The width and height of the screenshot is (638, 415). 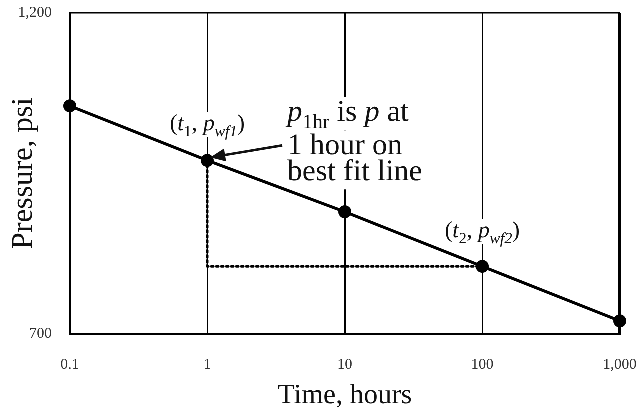 I want to click on y-tick-label: 1,200, so click(x=35, y=12).